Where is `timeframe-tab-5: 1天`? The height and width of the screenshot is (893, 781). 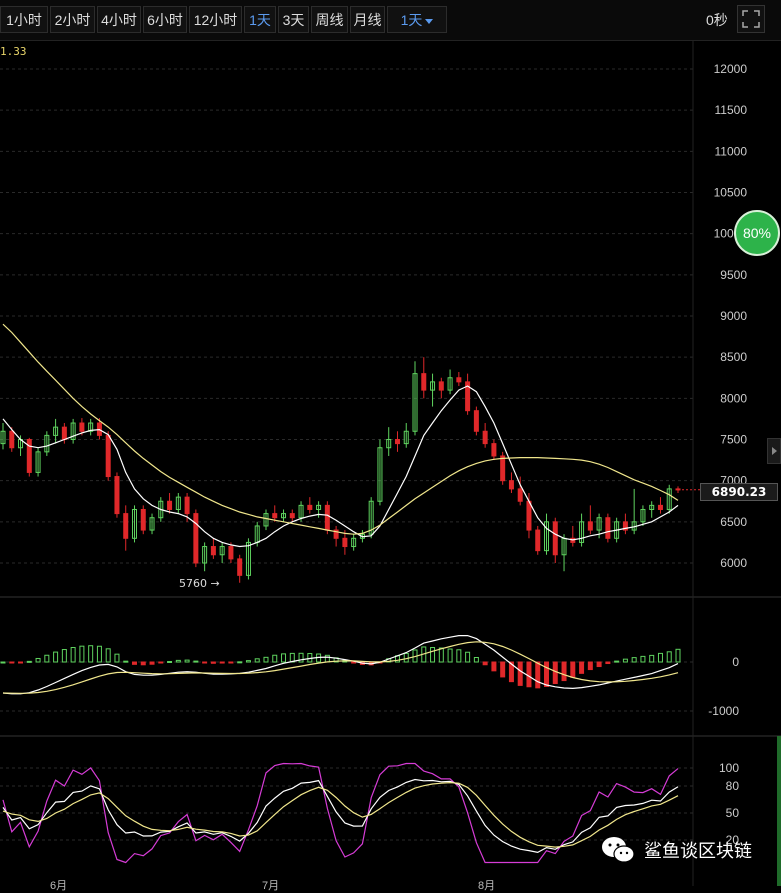 timeframe-tab-5: 1天 is located at coordinates (260, 19).